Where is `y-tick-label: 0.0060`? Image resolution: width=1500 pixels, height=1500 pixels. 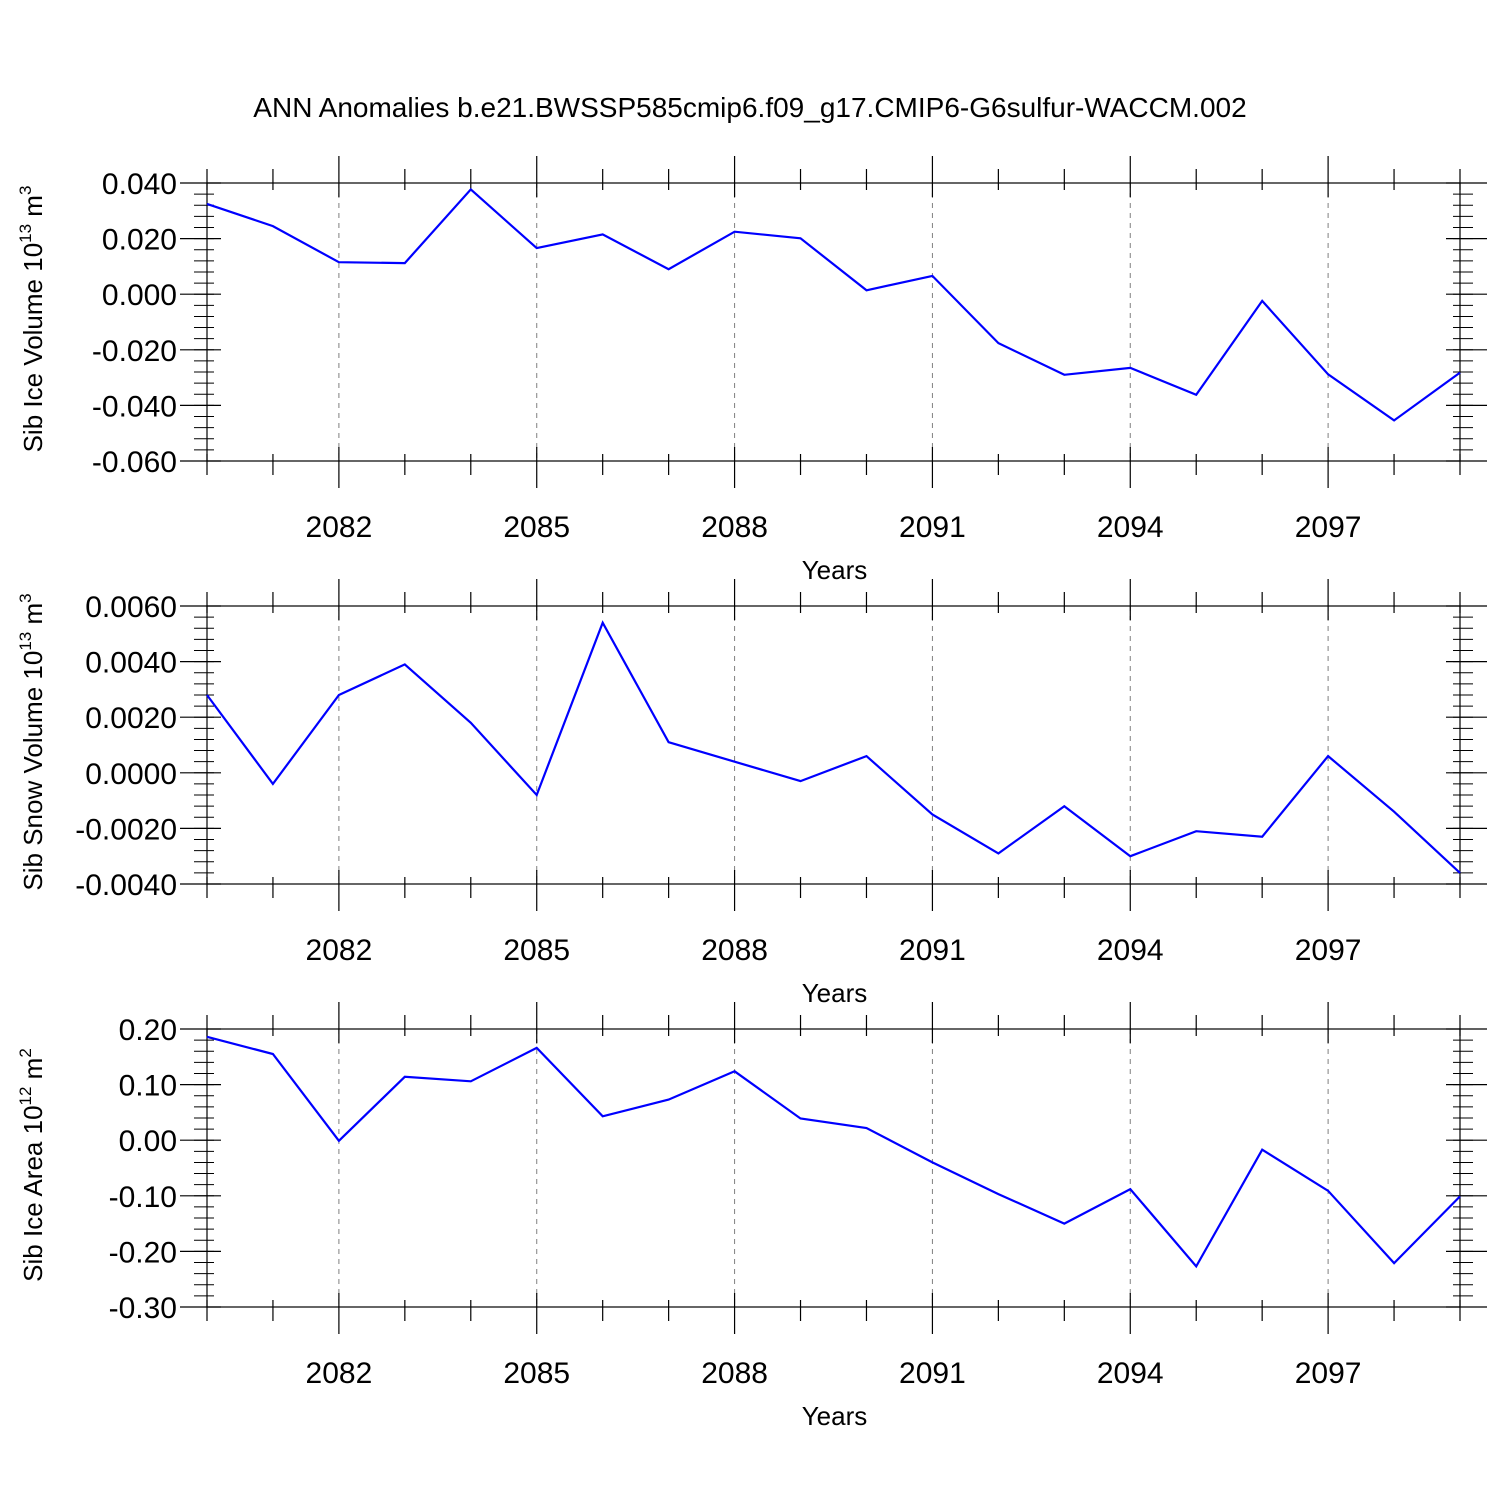 y-tick-label: 0.0060 is located at coordinates (131, 607).